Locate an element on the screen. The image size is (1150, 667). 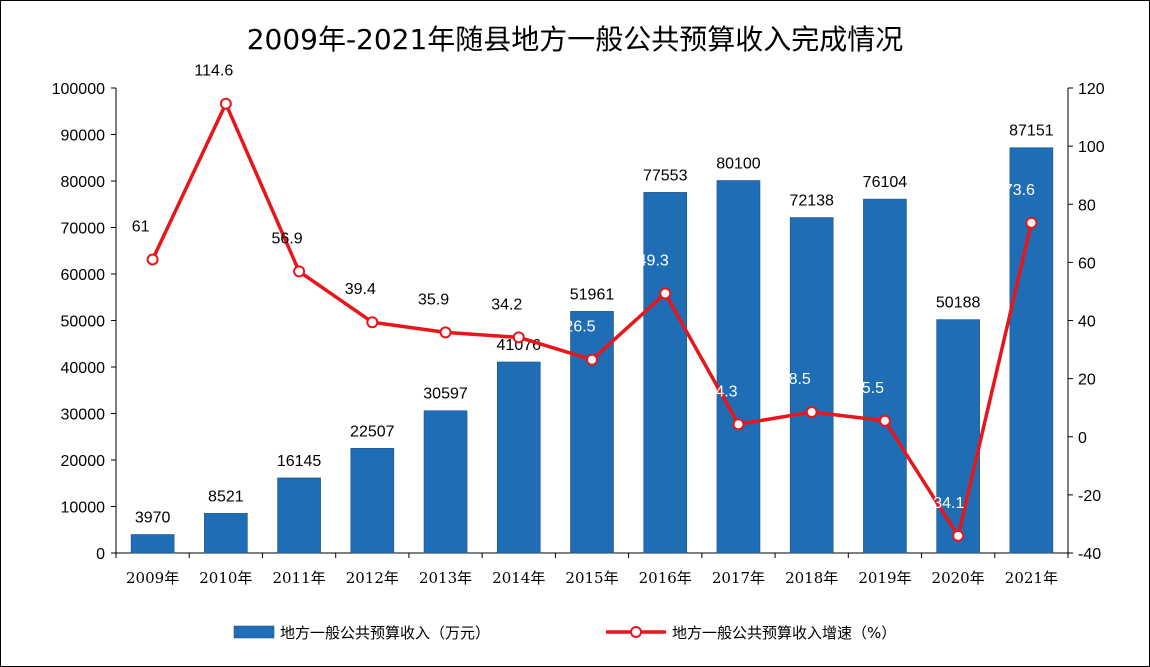
x-axis-tick-label: 2010年 is located at coordinates (225, 578).